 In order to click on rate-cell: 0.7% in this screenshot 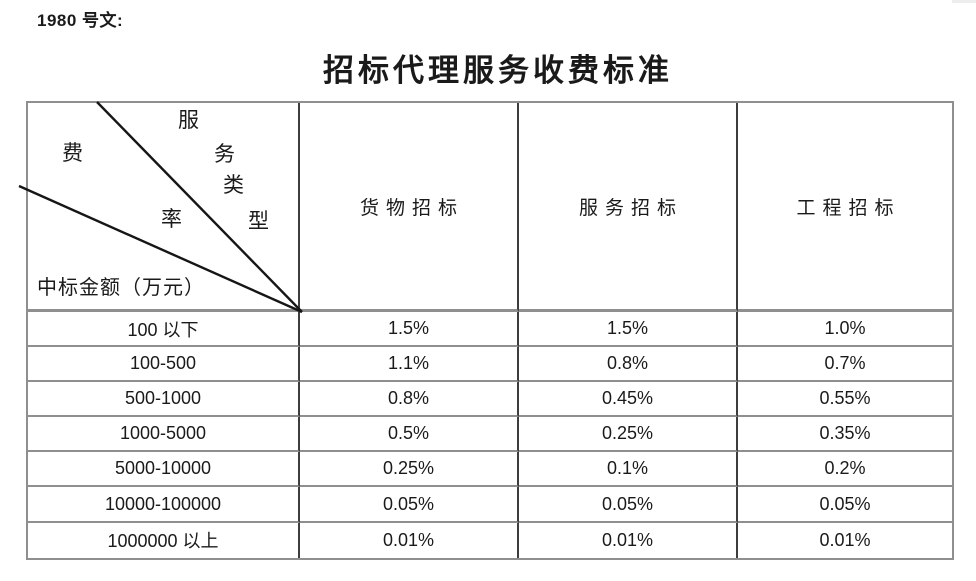, I will do `click(845, 365)`.